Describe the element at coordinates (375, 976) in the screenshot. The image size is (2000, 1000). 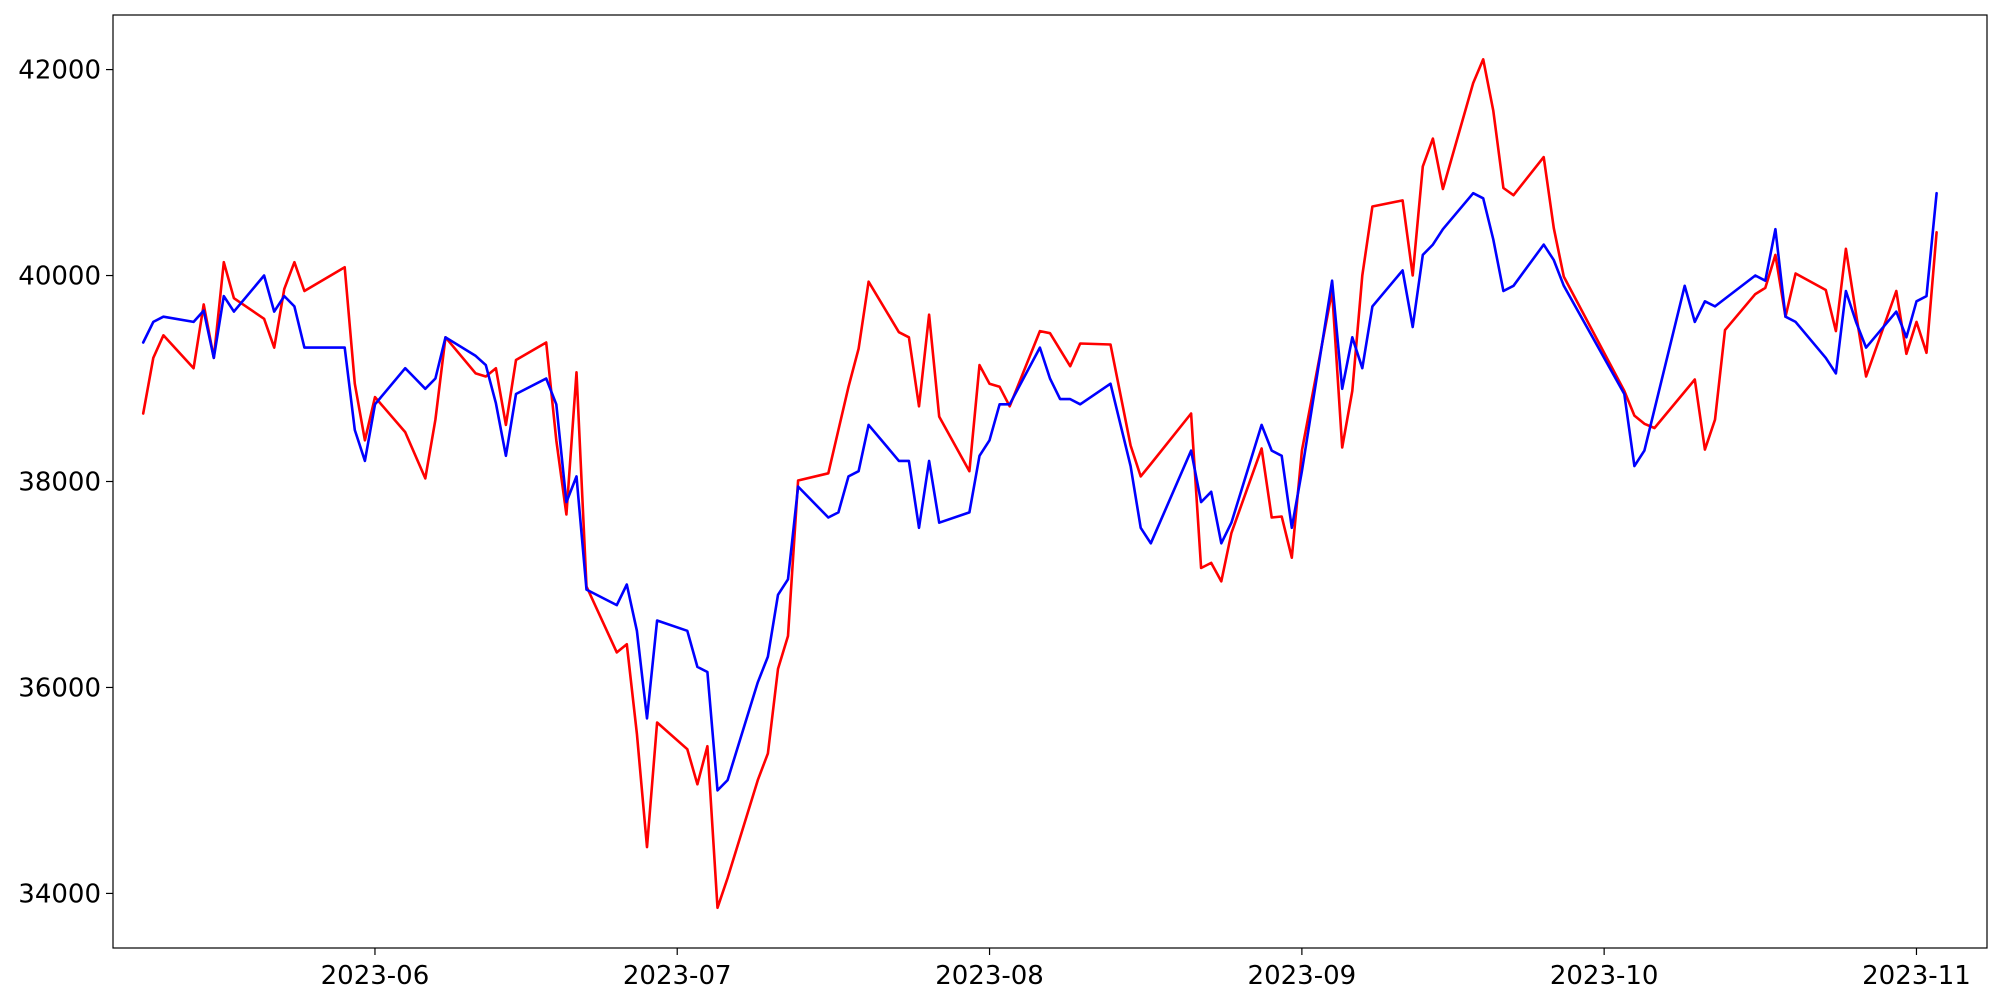
I see `x-tick-label: 2023-06` at that location.